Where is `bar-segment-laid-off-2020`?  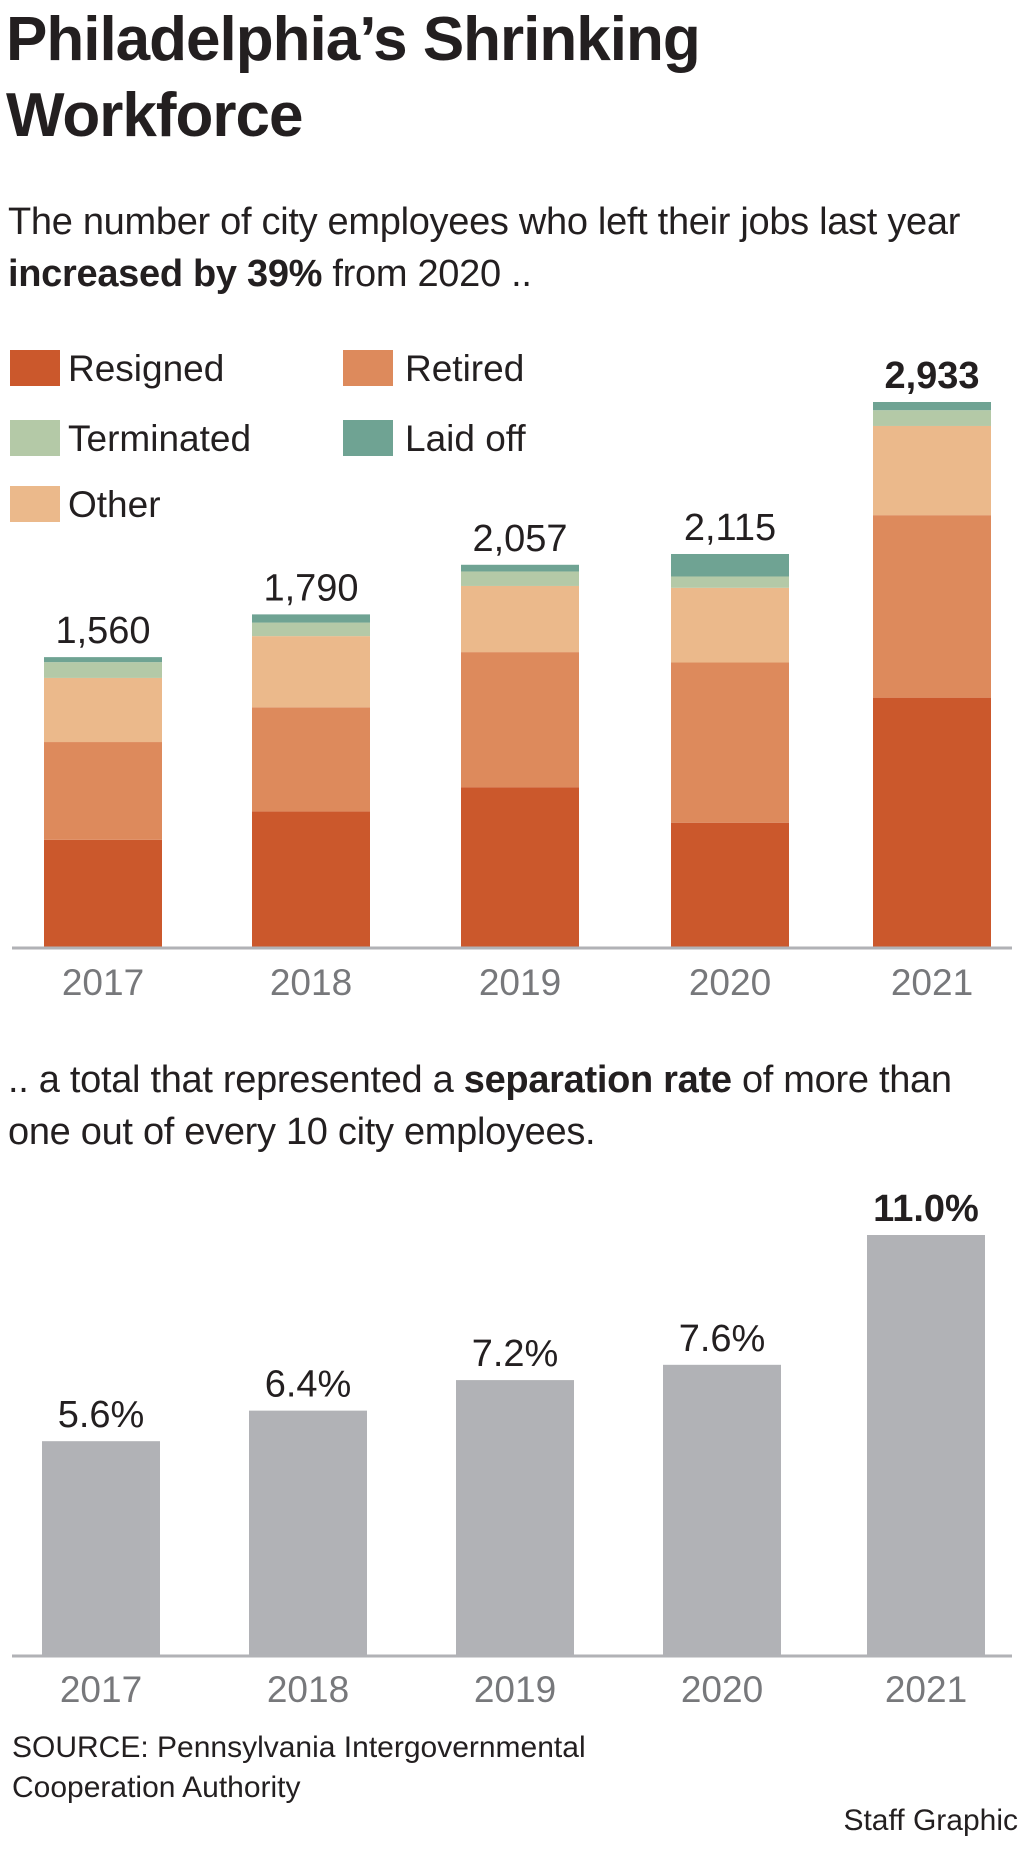
bar-segment-laid-off-2020 is located at coordinates (730, 565).